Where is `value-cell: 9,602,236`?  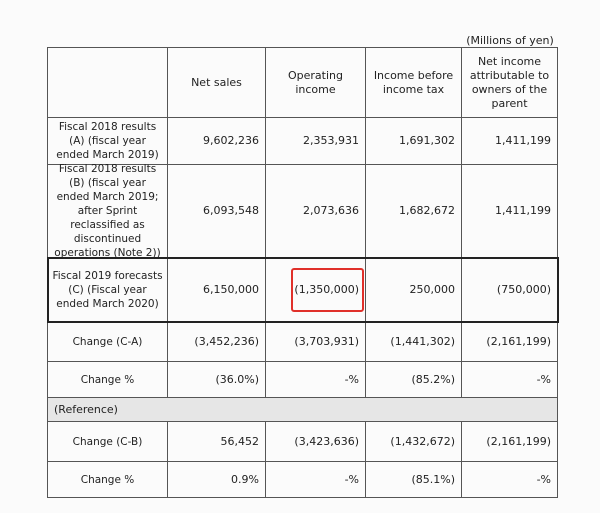
value-cell: 9,602,236 is located at coordinates (217, 141).